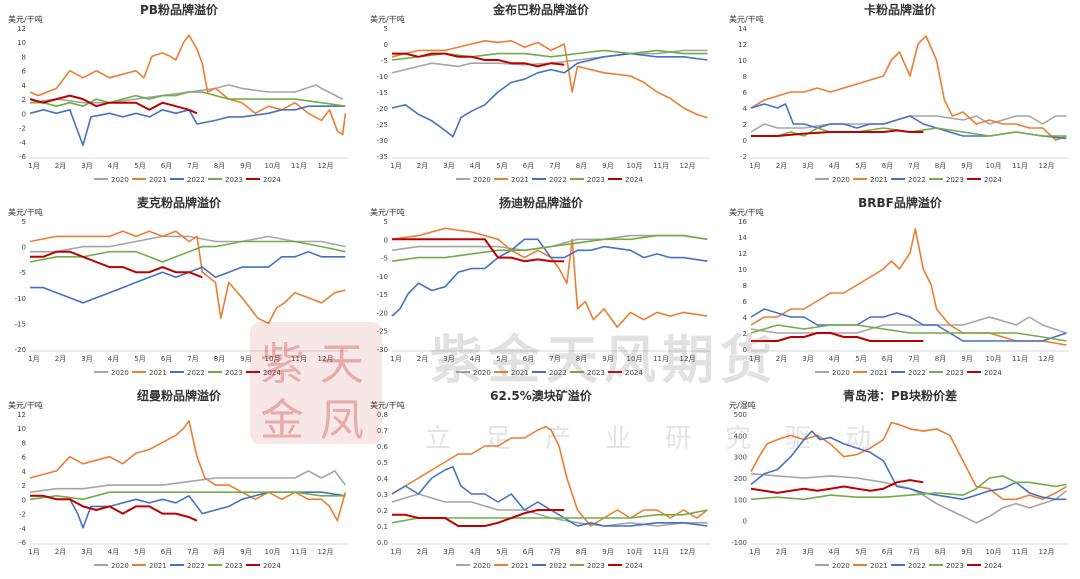 This screenshot has height=579, width=1080. What do you see at coordinates (740, 500) in the screenshot?
I see `y-tick-label: 100` at bounding box center [740, 500].